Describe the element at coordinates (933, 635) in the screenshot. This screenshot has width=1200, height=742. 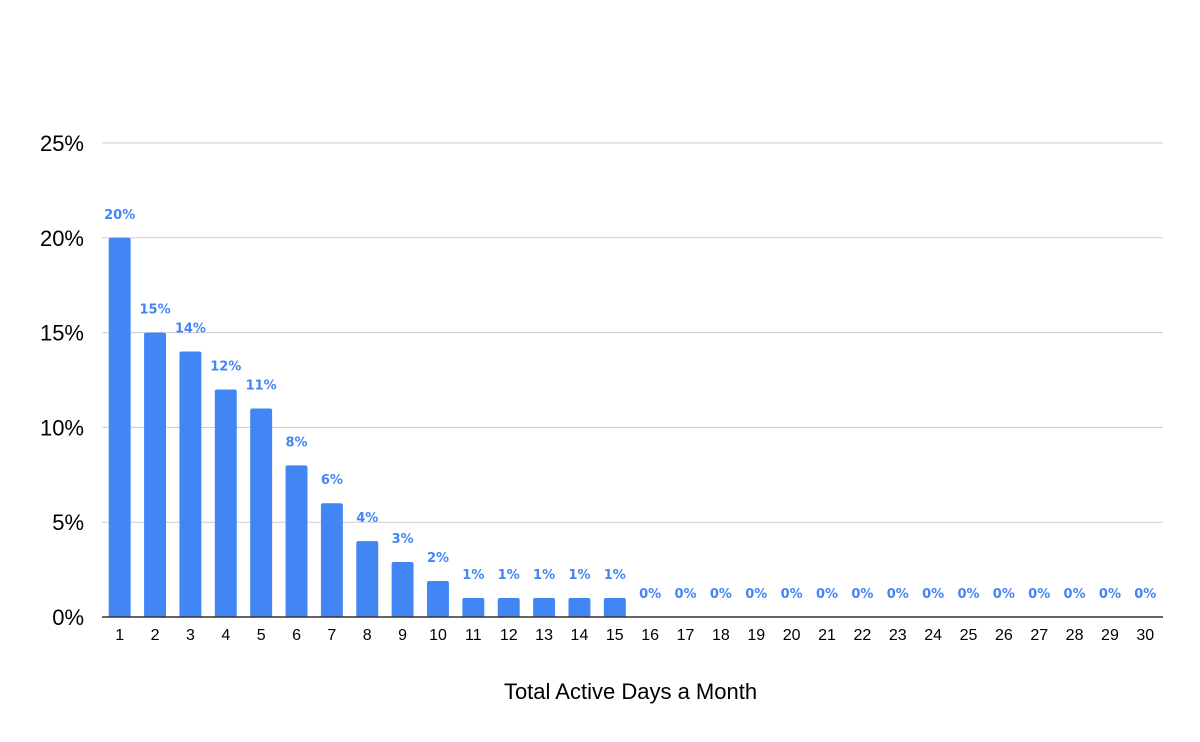
I see `x-tick-label: 24` at that location.